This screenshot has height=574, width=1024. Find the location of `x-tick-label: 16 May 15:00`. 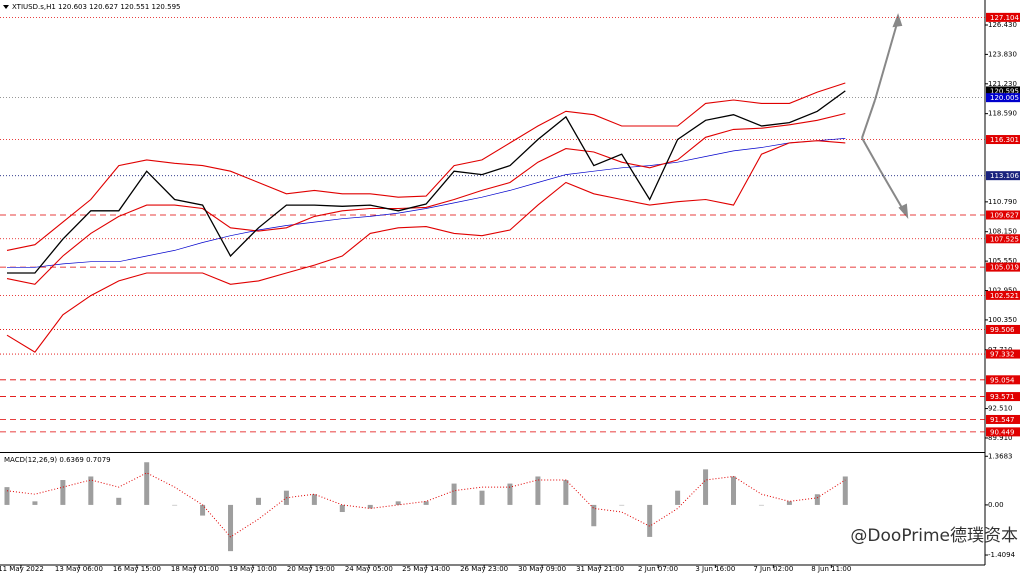

x-tick-label: 16 May 15:00 is located at coordinates (137, 569).